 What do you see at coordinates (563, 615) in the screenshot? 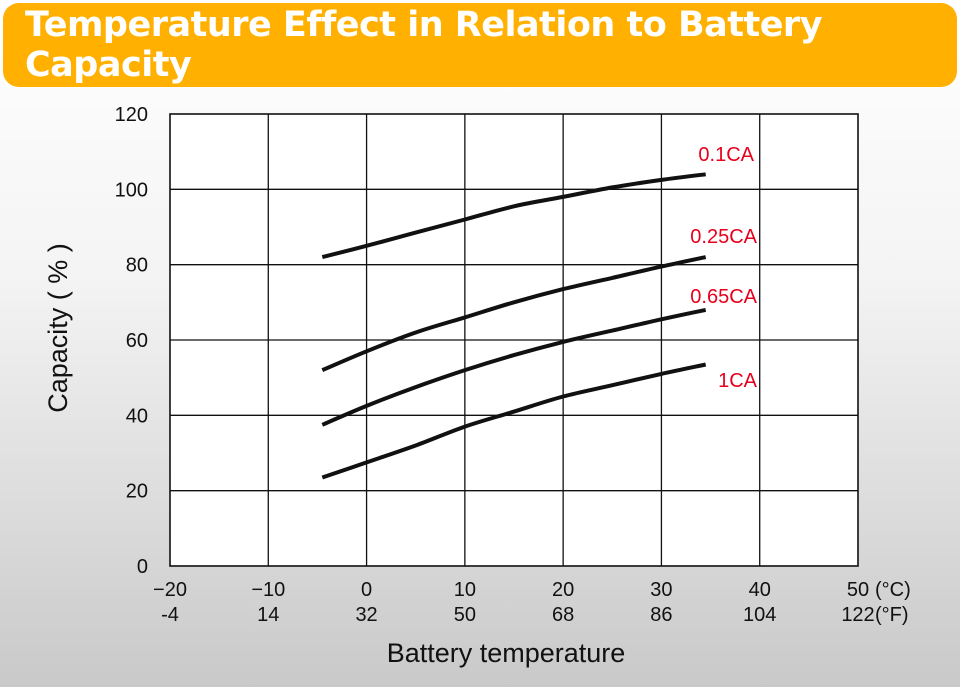
I see `x-secondary-tick-label: 68` at bounding box center [563, 615].